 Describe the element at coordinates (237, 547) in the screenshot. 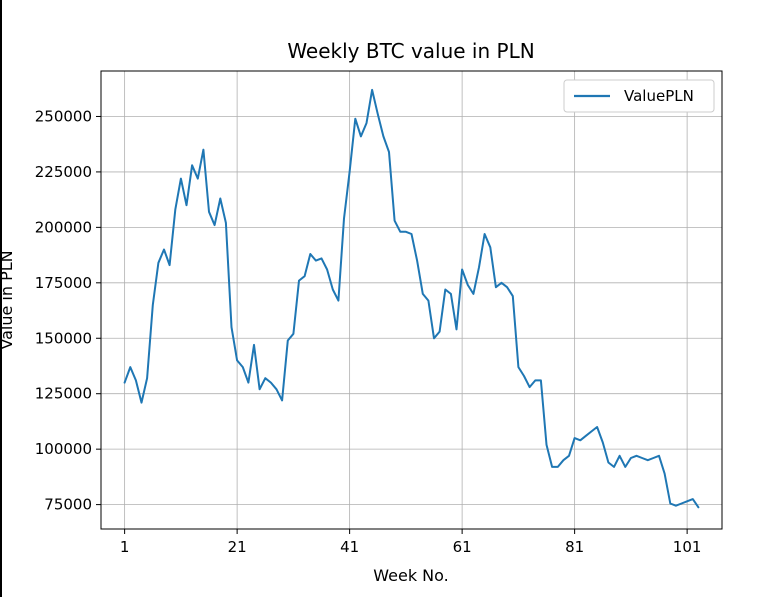

I see `x-tick-label: 21` at that location.